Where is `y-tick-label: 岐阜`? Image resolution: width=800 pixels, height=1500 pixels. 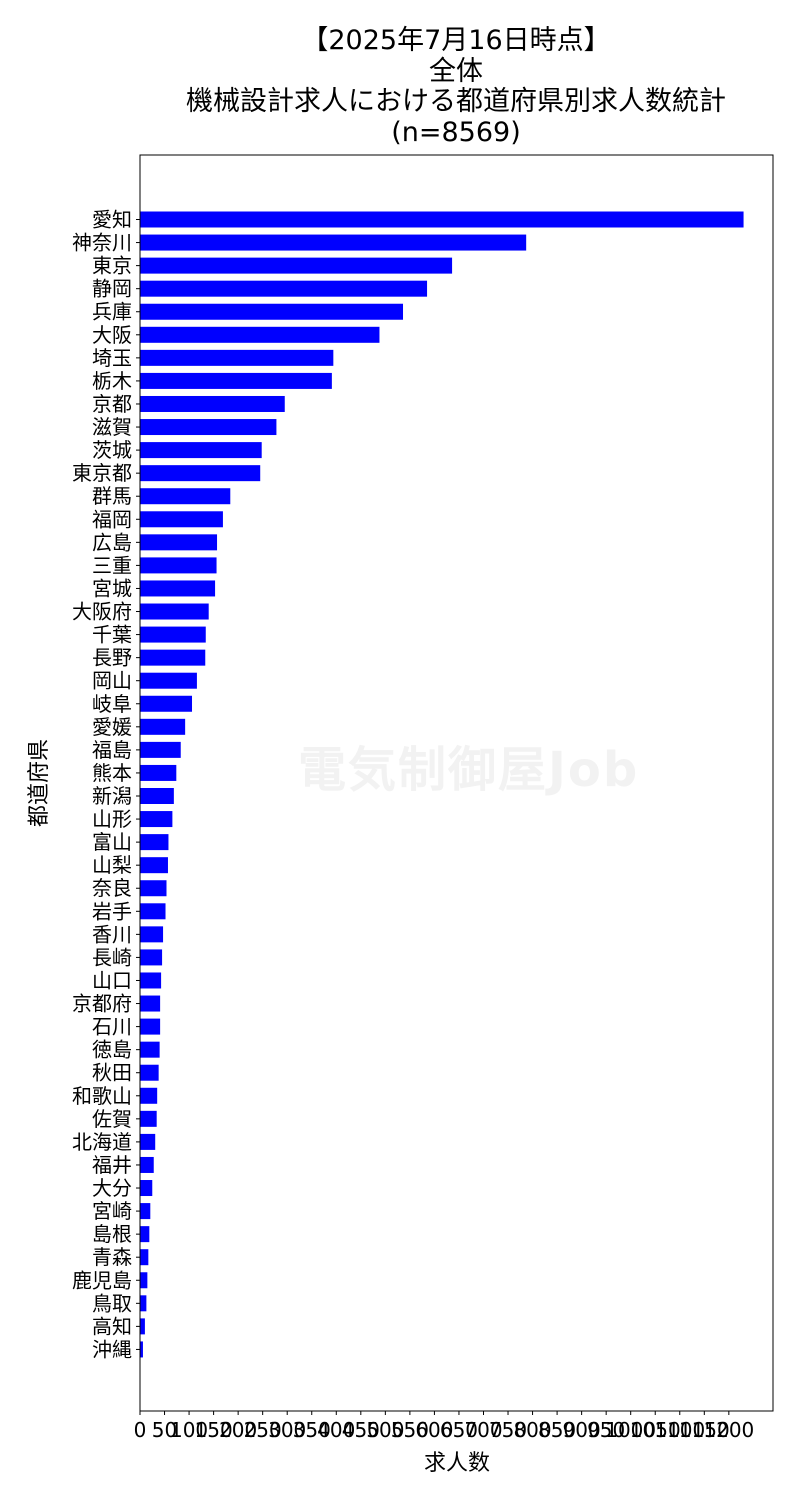
y-tick-label: 岐阜 is located at coordinates (112, 704).